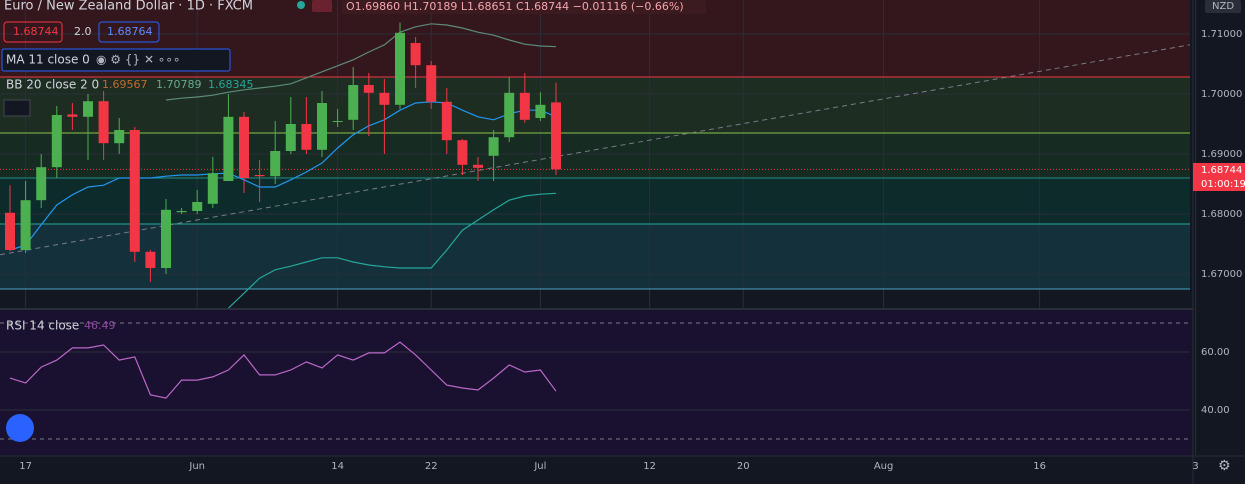  I want to click on ma-legend-box, so click(116, 60).